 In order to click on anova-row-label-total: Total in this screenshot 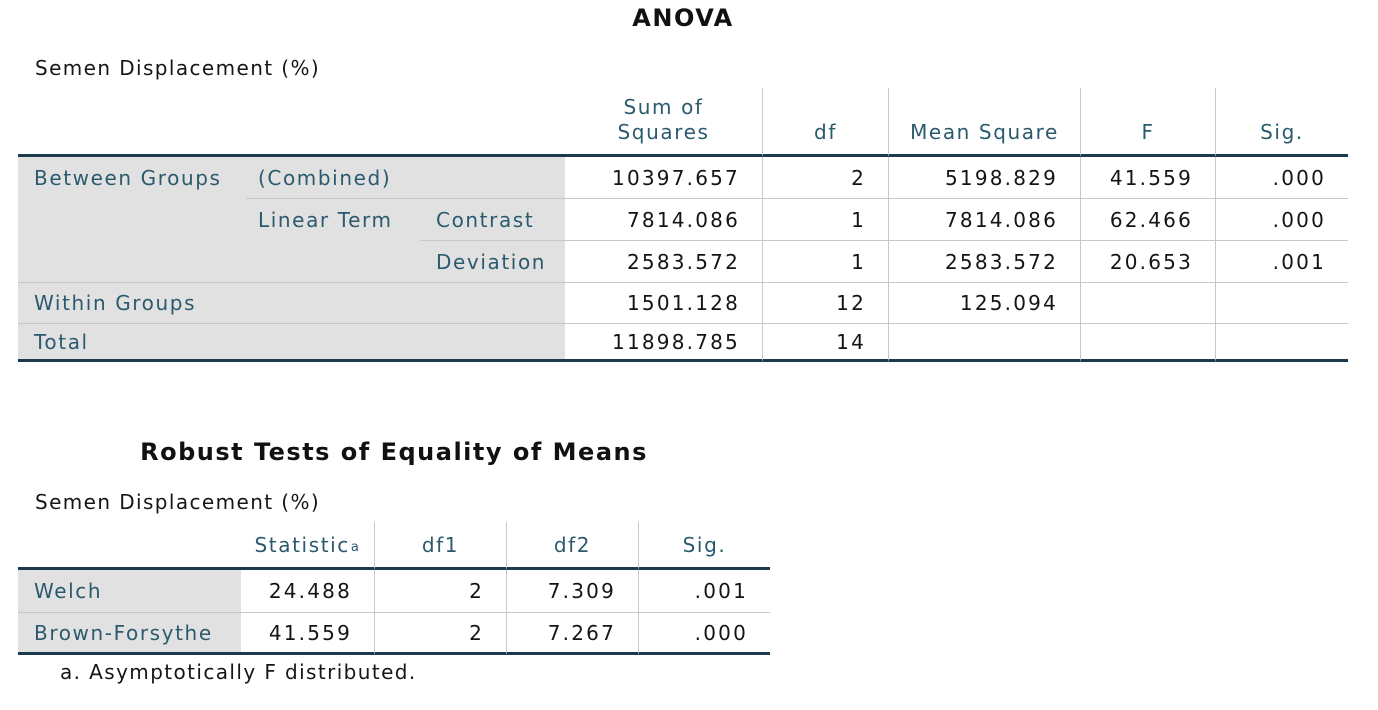, I will do `click(132, 343)`.